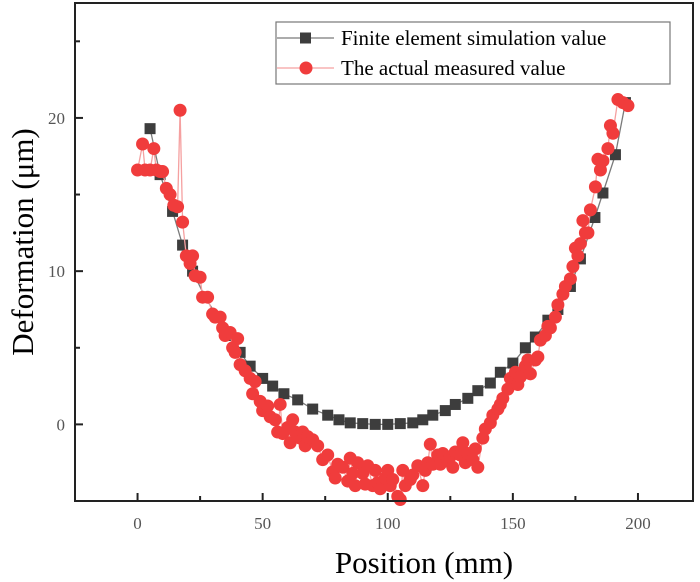 This screenshot has height=582, width=700. Describe the element at coordinates (424, 562) in the screenshot. I see `x-axis-title: Position (mm)` at that location.